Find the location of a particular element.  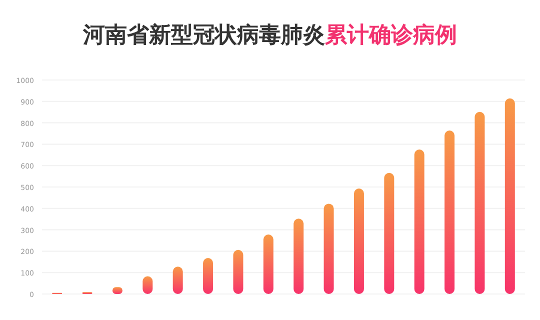

chart-title: 河南省新型冠状病毒肺炎累计确诊病例 is located at coordinates (269, 35).